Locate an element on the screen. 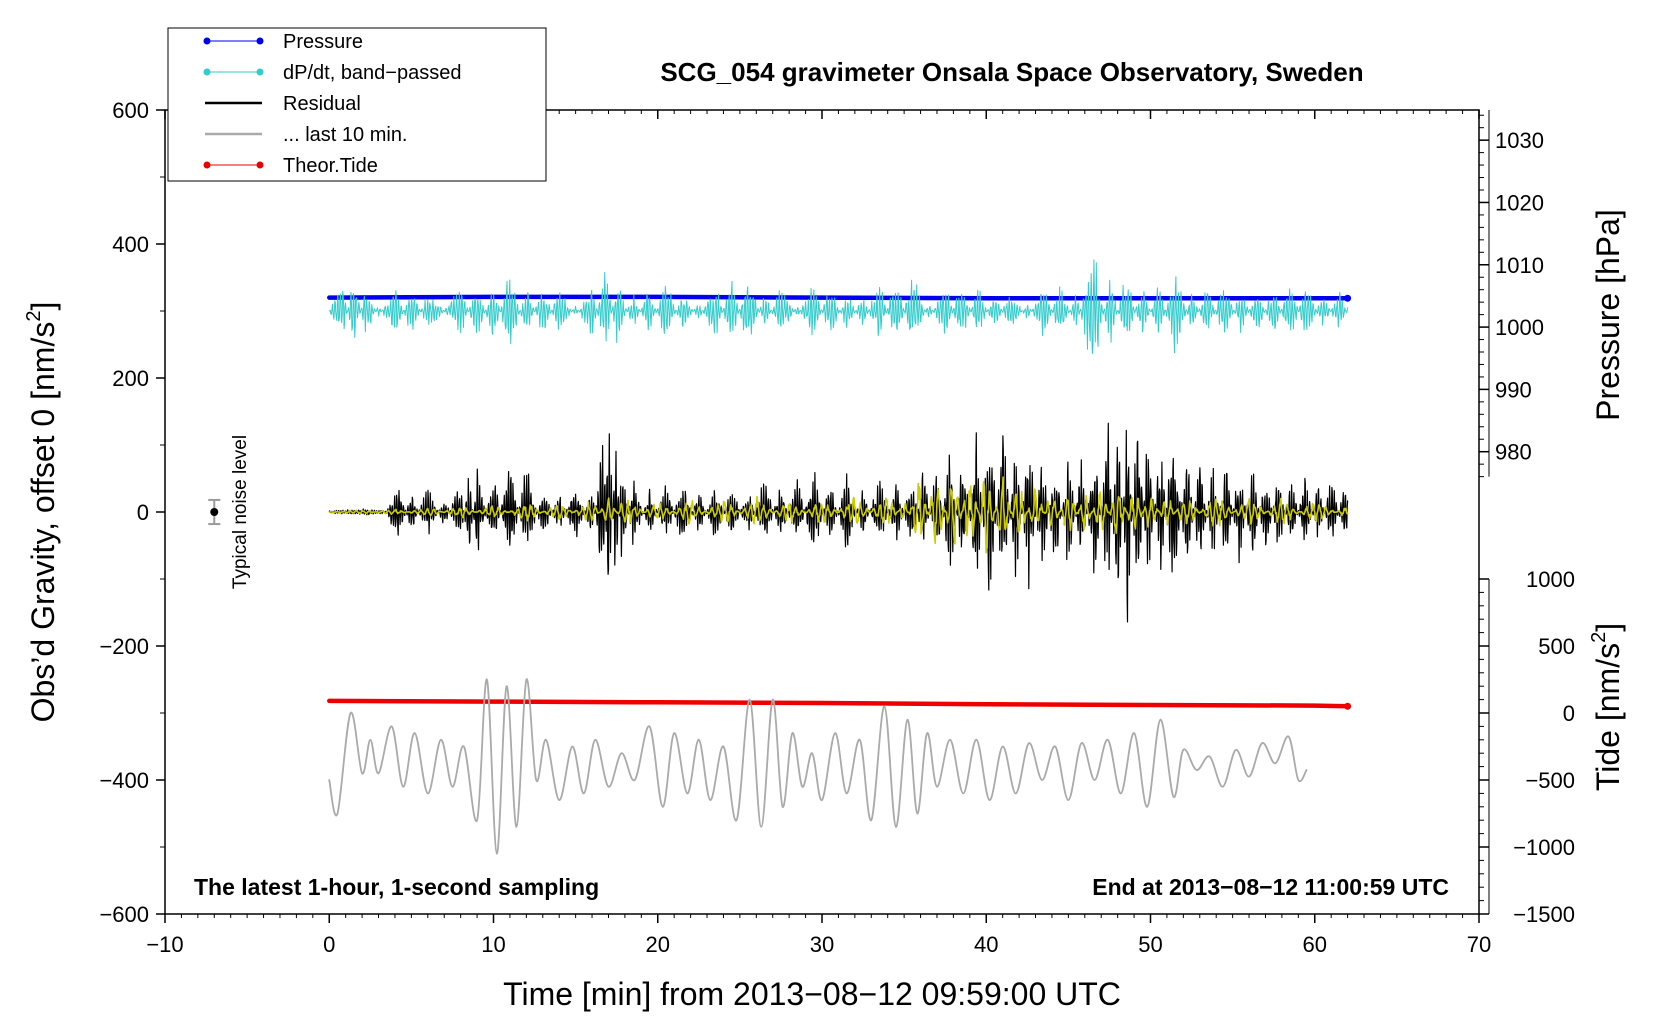  tide-tick-label: 1000 is located at coordinates (1550, 579).